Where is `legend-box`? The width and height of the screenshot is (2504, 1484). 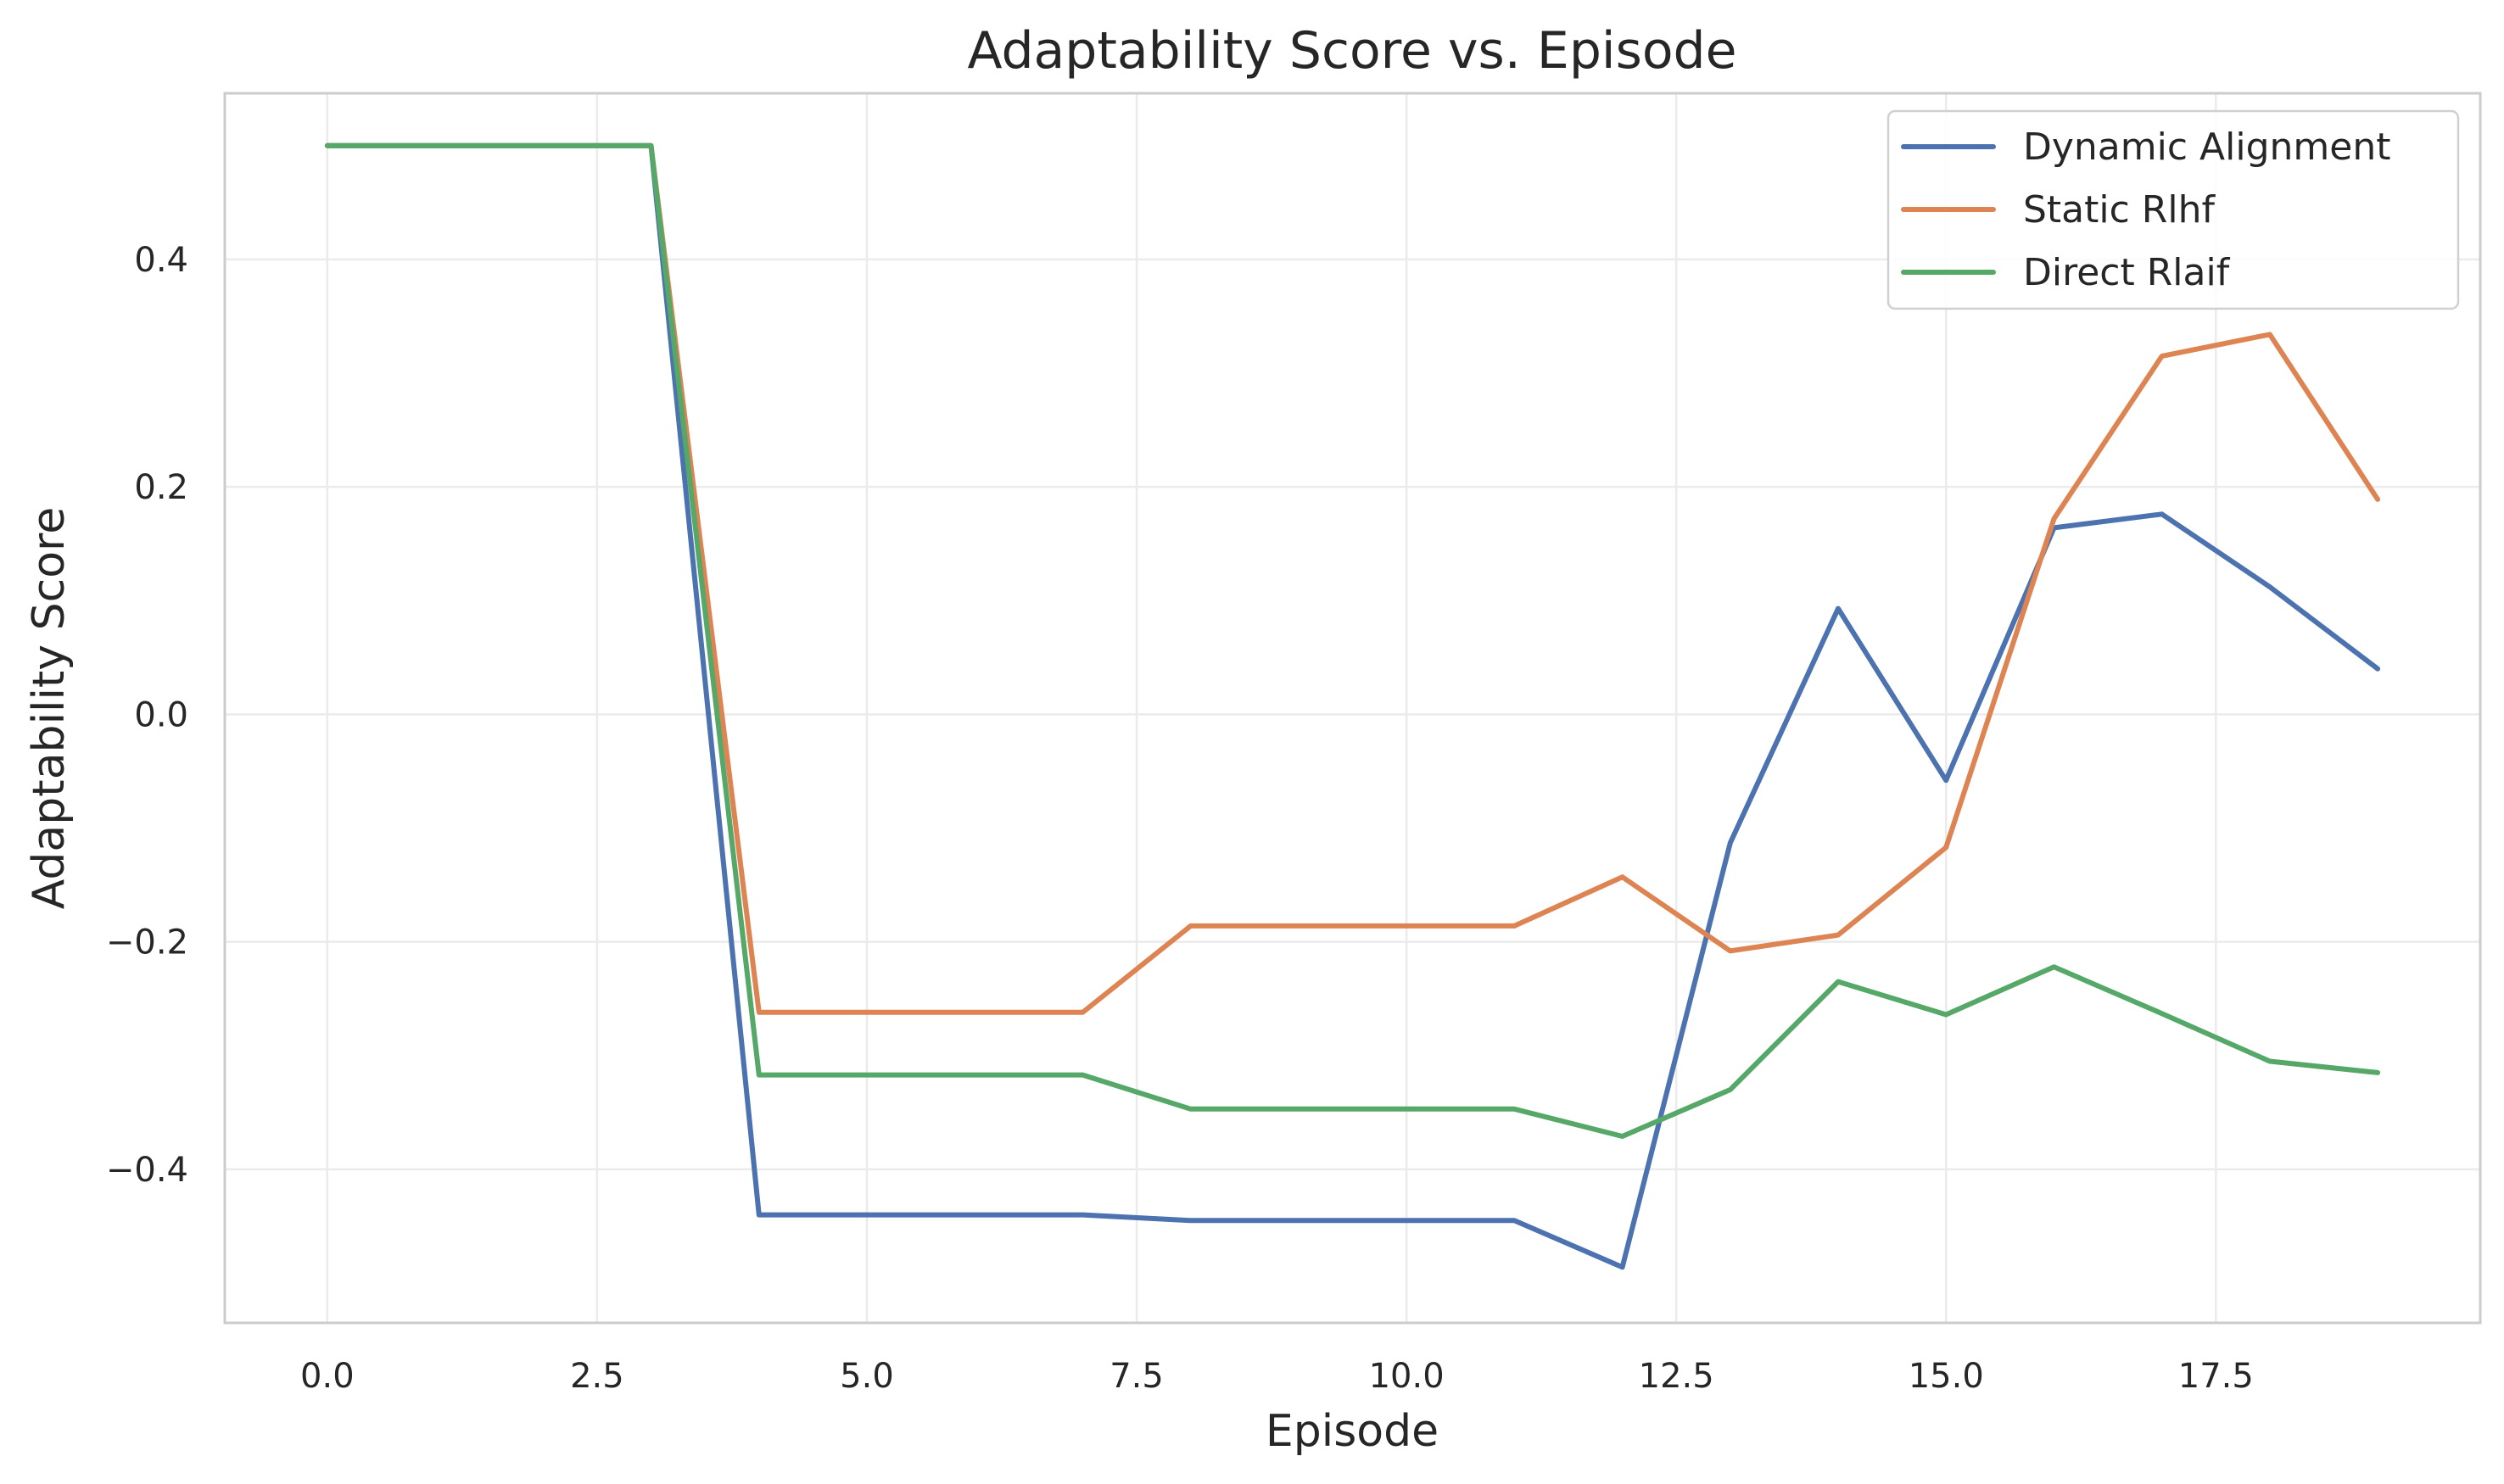 legend-box is located at coordinates (2173, 209).